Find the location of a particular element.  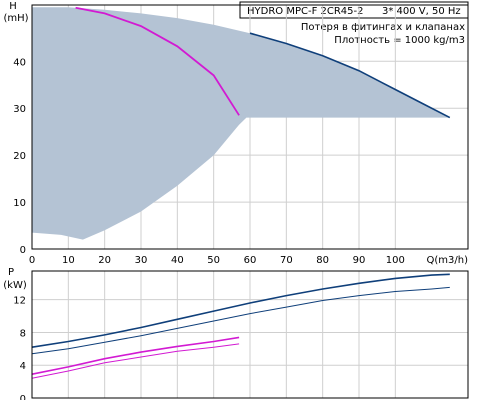

head-x-tick-label: 10 is located at coordinates (68, 260).